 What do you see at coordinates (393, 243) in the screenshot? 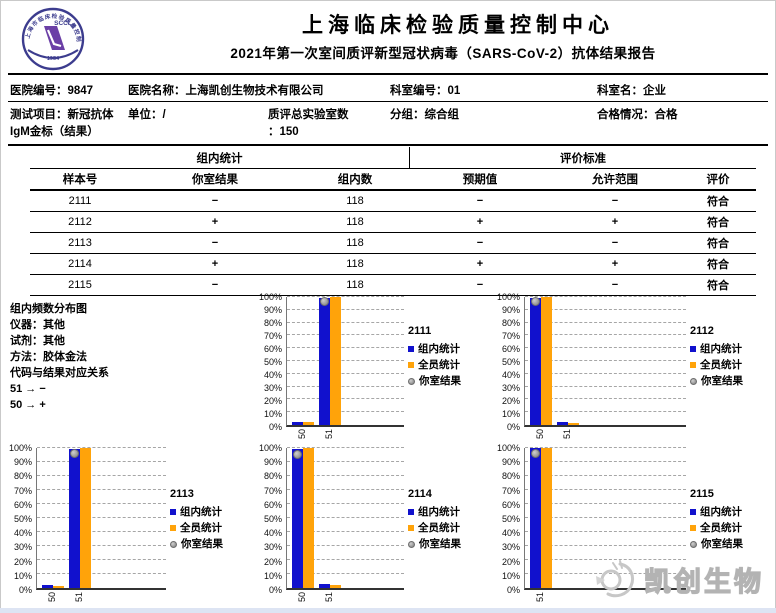
I see `table-row: 2113 − 118 − − 符合` at bounding box center [393, 243].